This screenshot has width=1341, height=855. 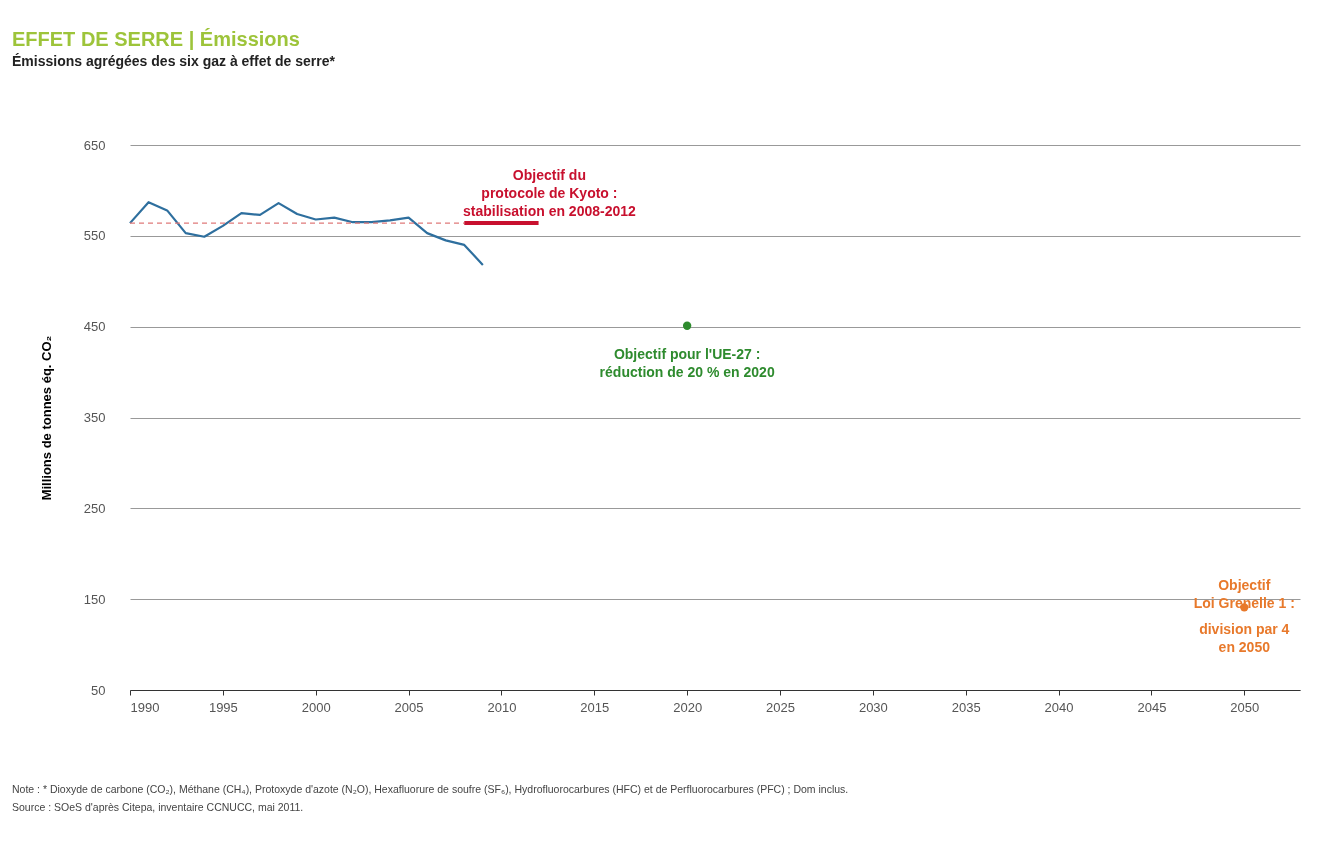 I want to click on chart-title: EFFET DE SERRE | Émissions, so click(x=156, y=39).